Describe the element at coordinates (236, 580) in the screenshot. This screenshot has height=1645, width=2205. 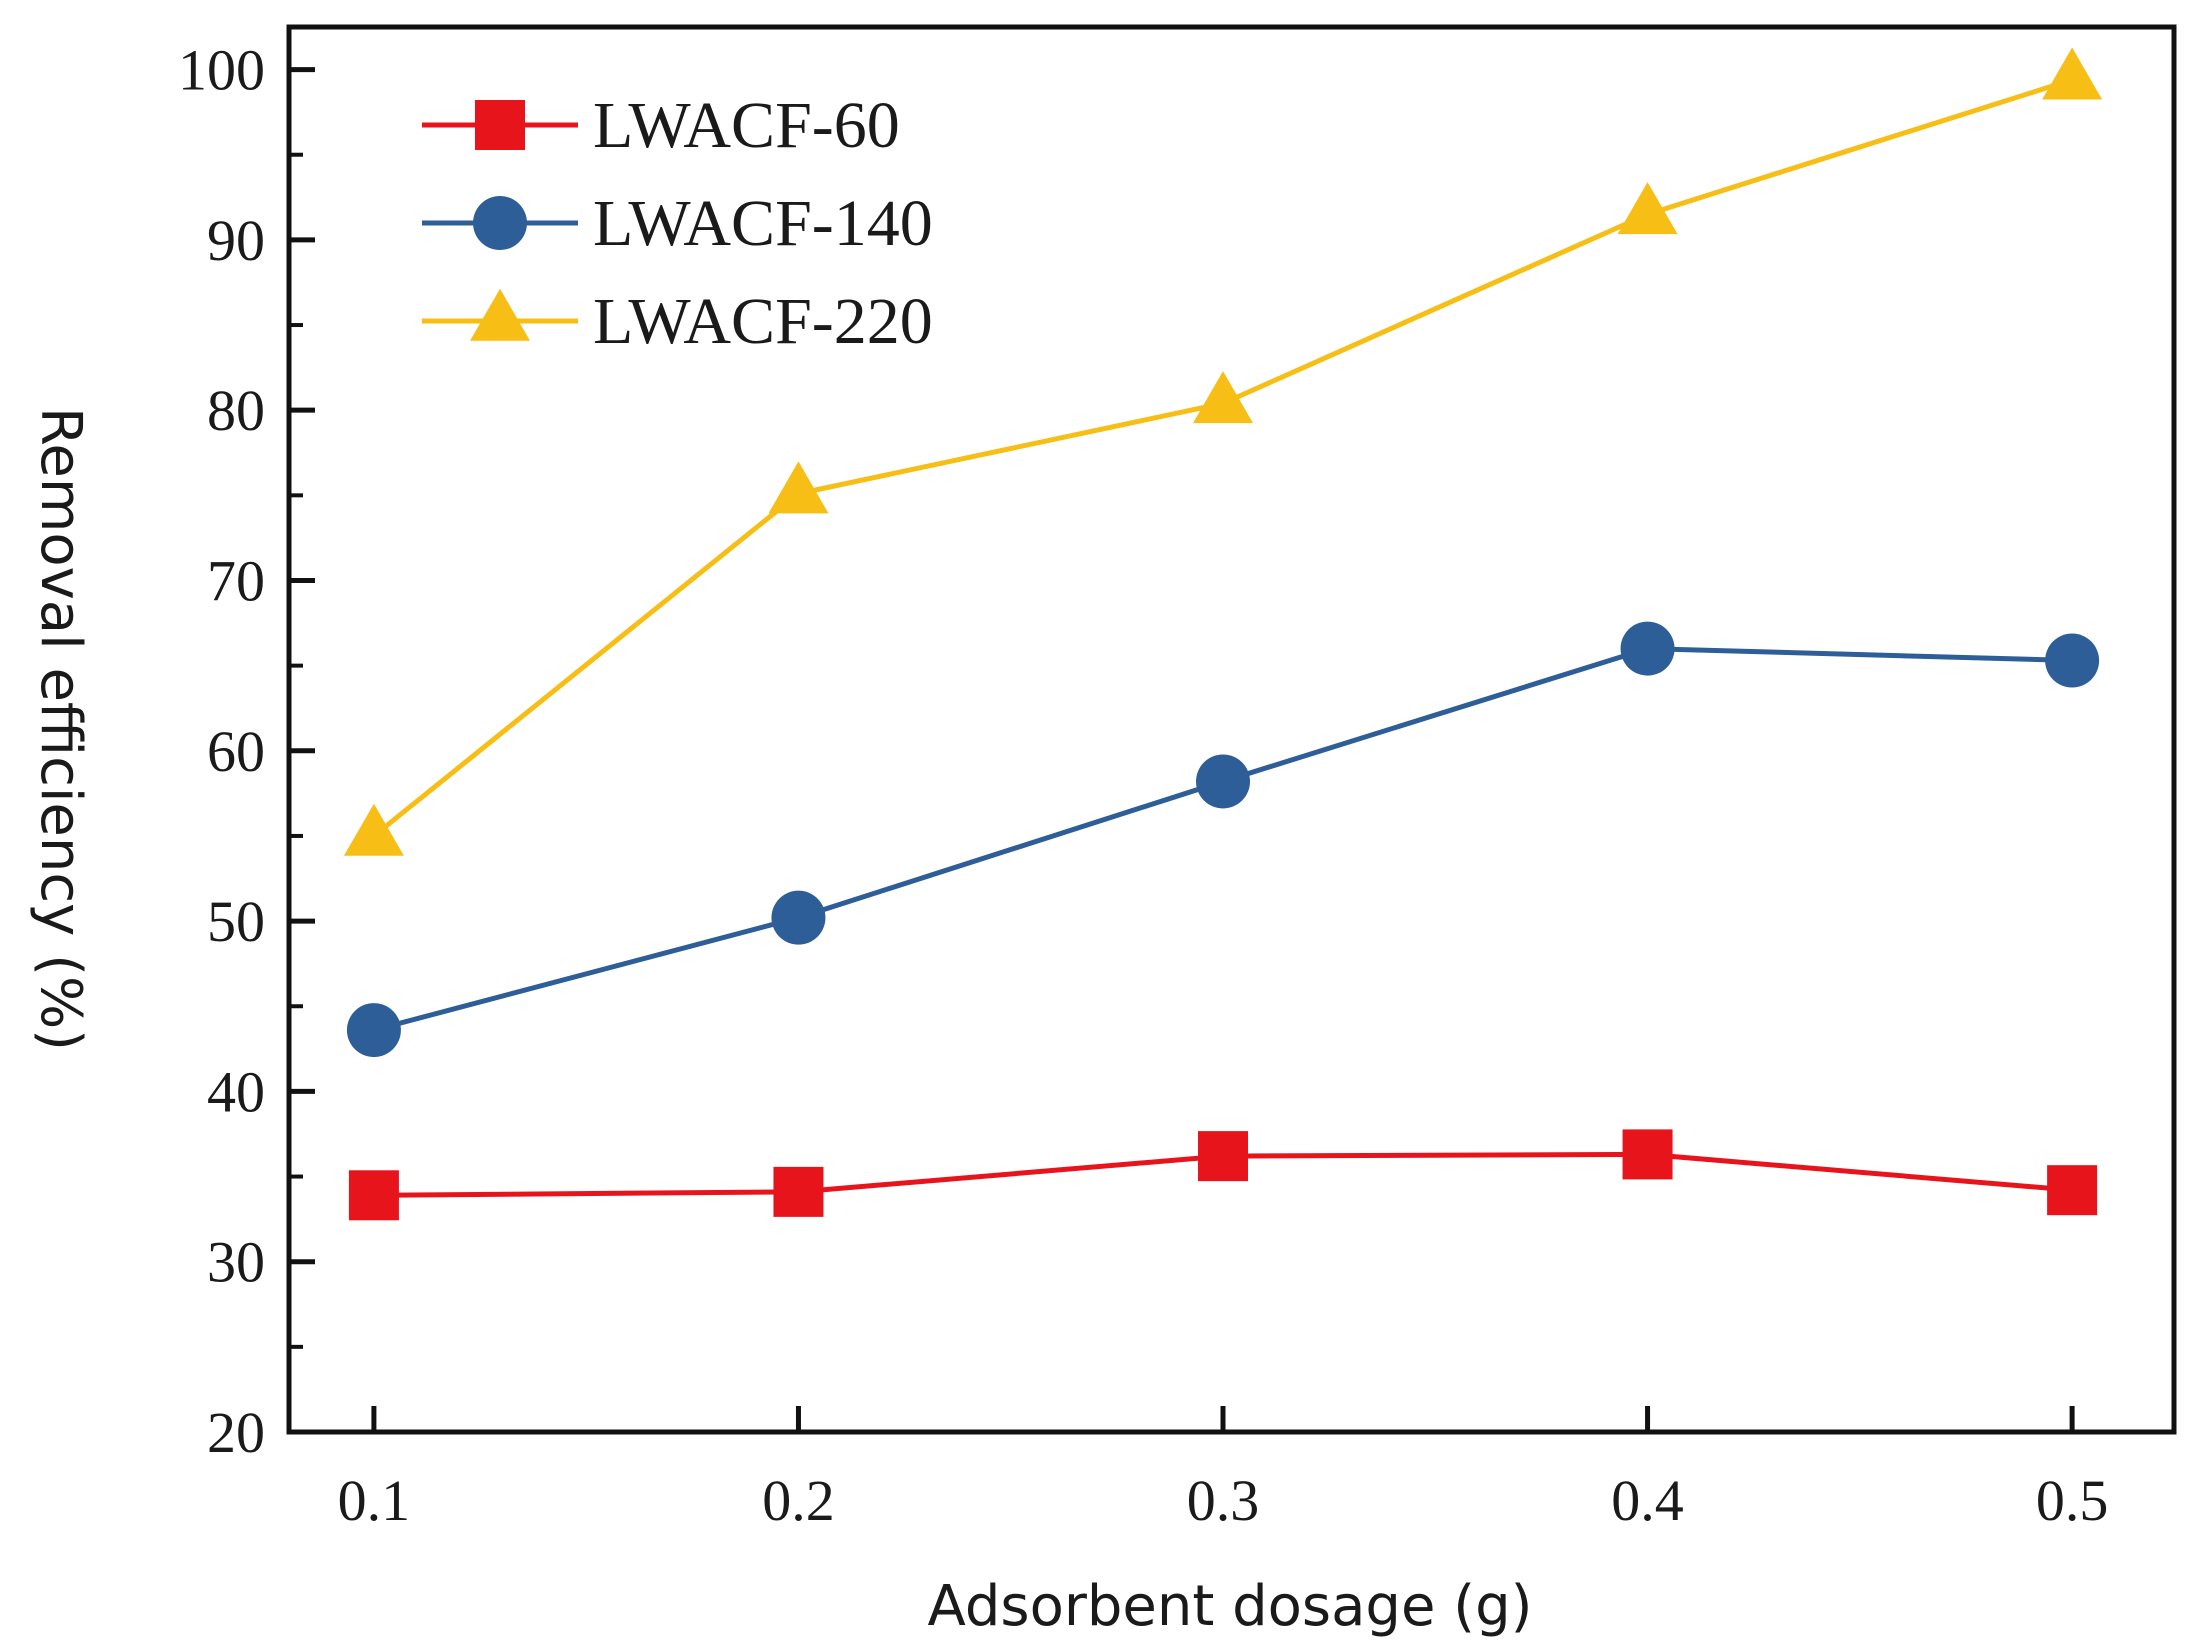
I see `y-tick-label: 70` at that location.